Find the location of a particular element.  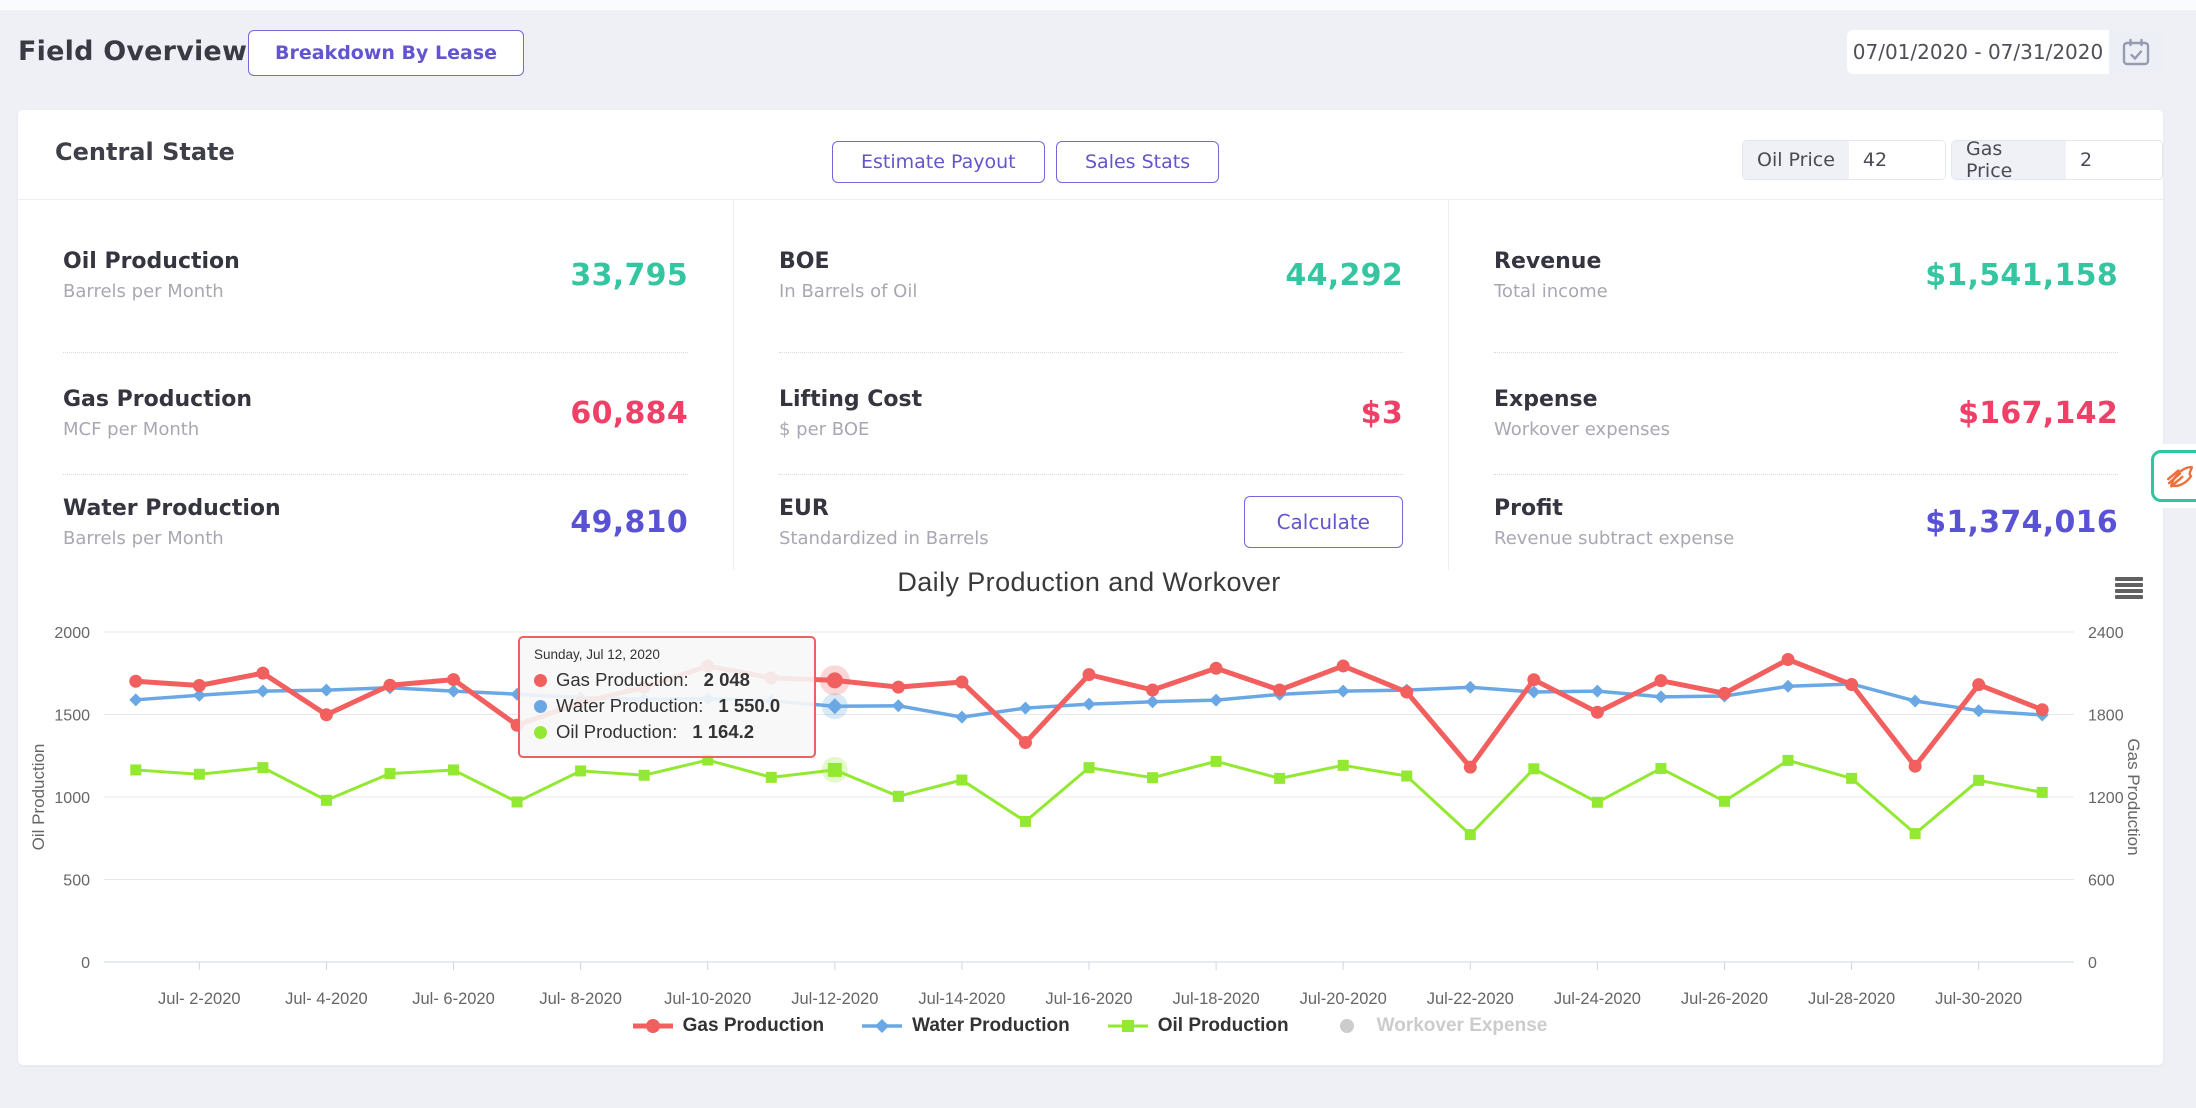

svg-text: Oil Production is located at coordinates (38, 797).